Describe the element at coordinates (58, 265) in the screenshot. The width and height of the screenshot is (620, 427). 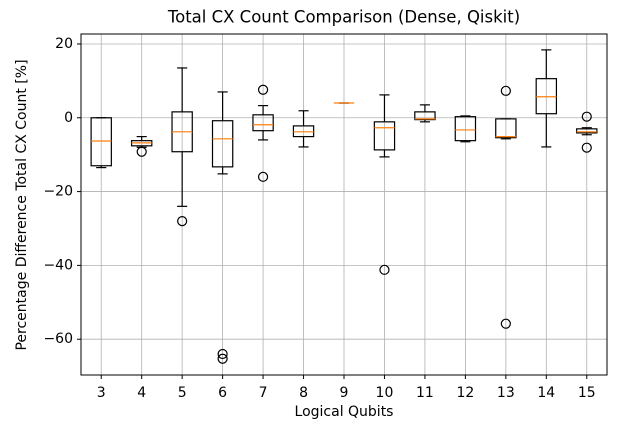
I see `y-tick-label: −40` at that location.